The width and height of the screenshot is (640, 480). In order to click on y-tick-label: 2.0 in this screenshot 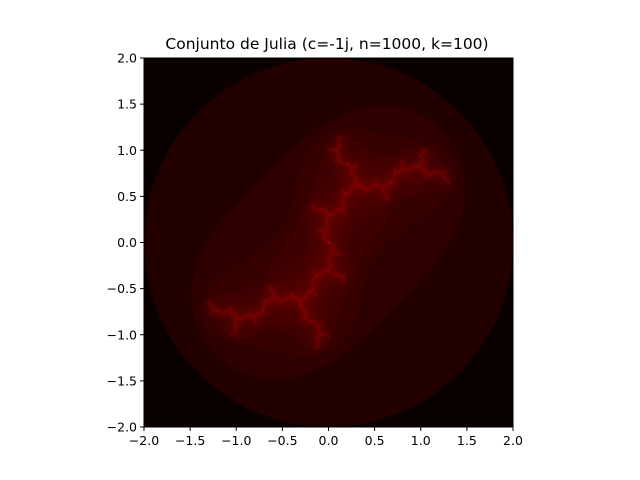, I will do `click(127, 58)`.